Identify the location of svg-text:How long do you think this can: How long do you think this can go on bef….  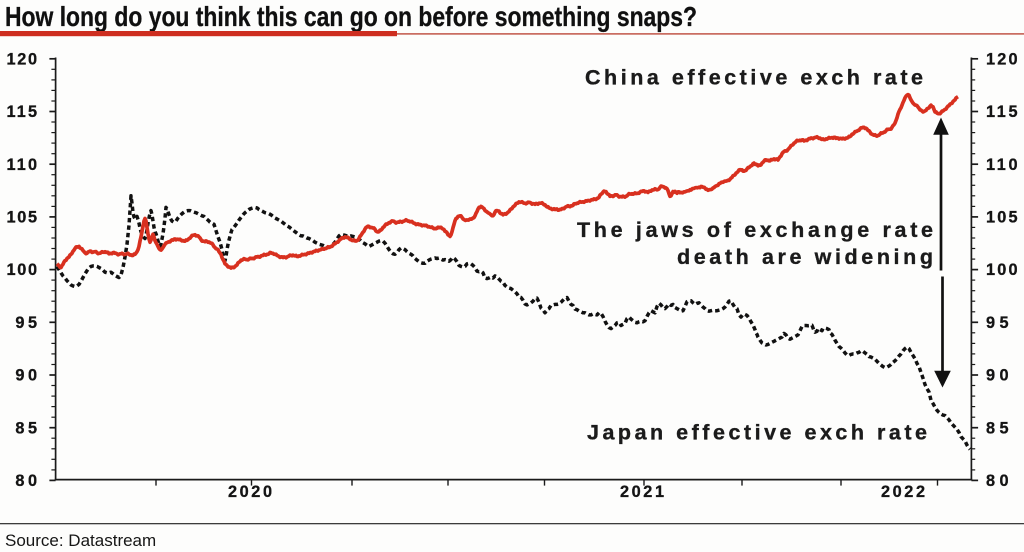
(351, 16).